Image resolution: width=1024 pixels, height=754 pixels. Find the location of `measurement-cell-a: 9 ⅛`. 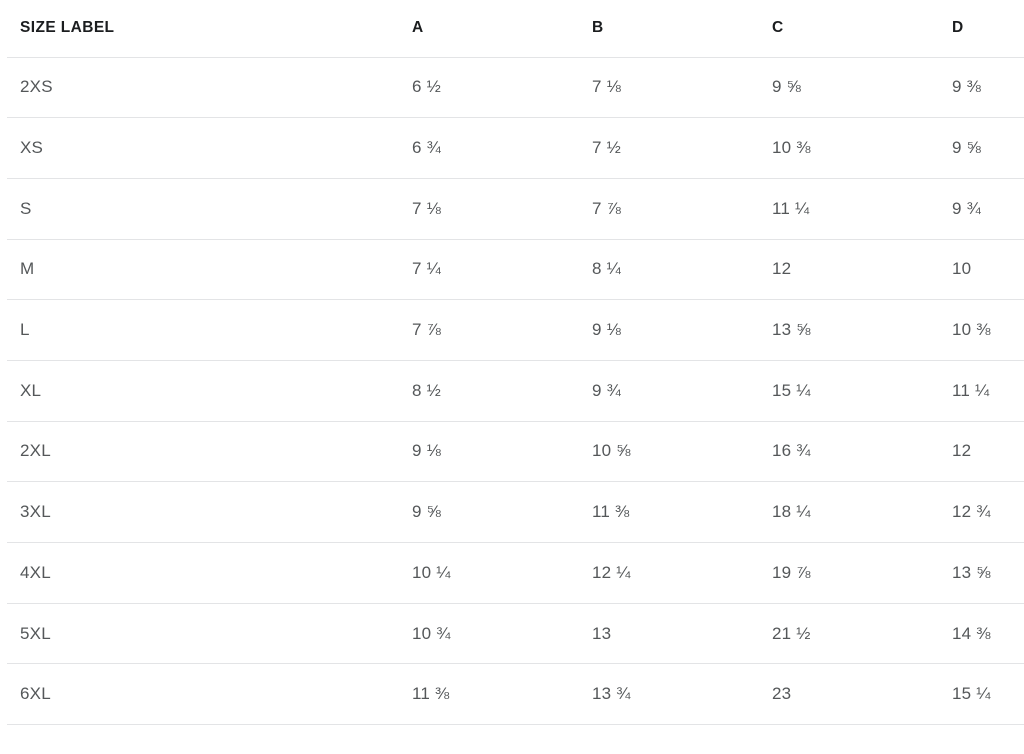

measurement-cell-a: 9 ⅛ is located at coordinates (502, 452).